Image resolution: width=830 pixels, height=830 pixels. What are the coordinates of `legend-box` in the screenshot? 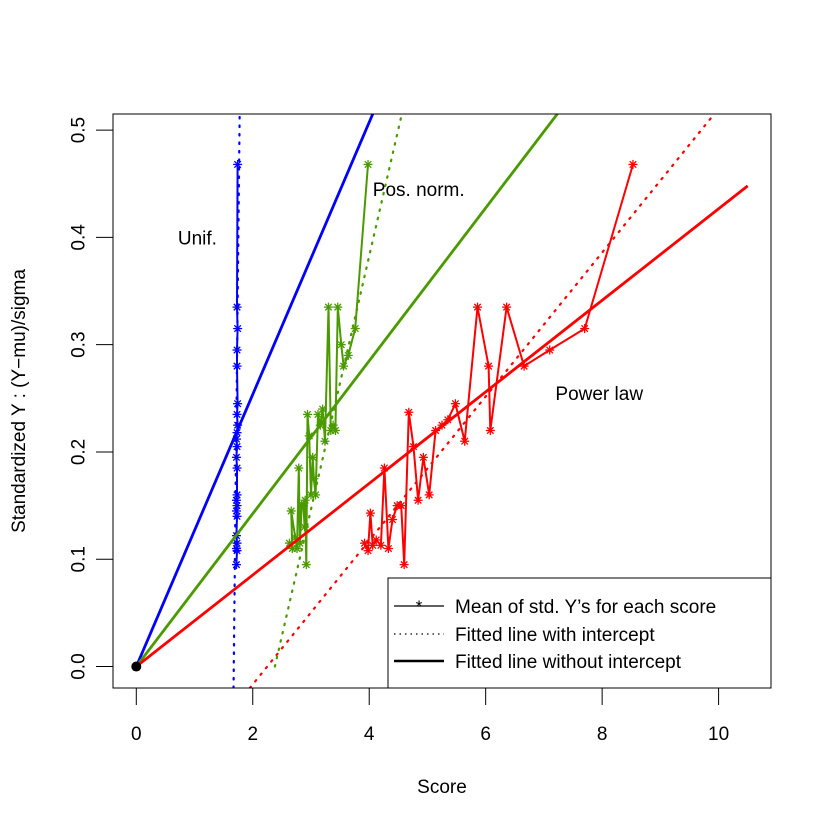 It's located at (579, 633).